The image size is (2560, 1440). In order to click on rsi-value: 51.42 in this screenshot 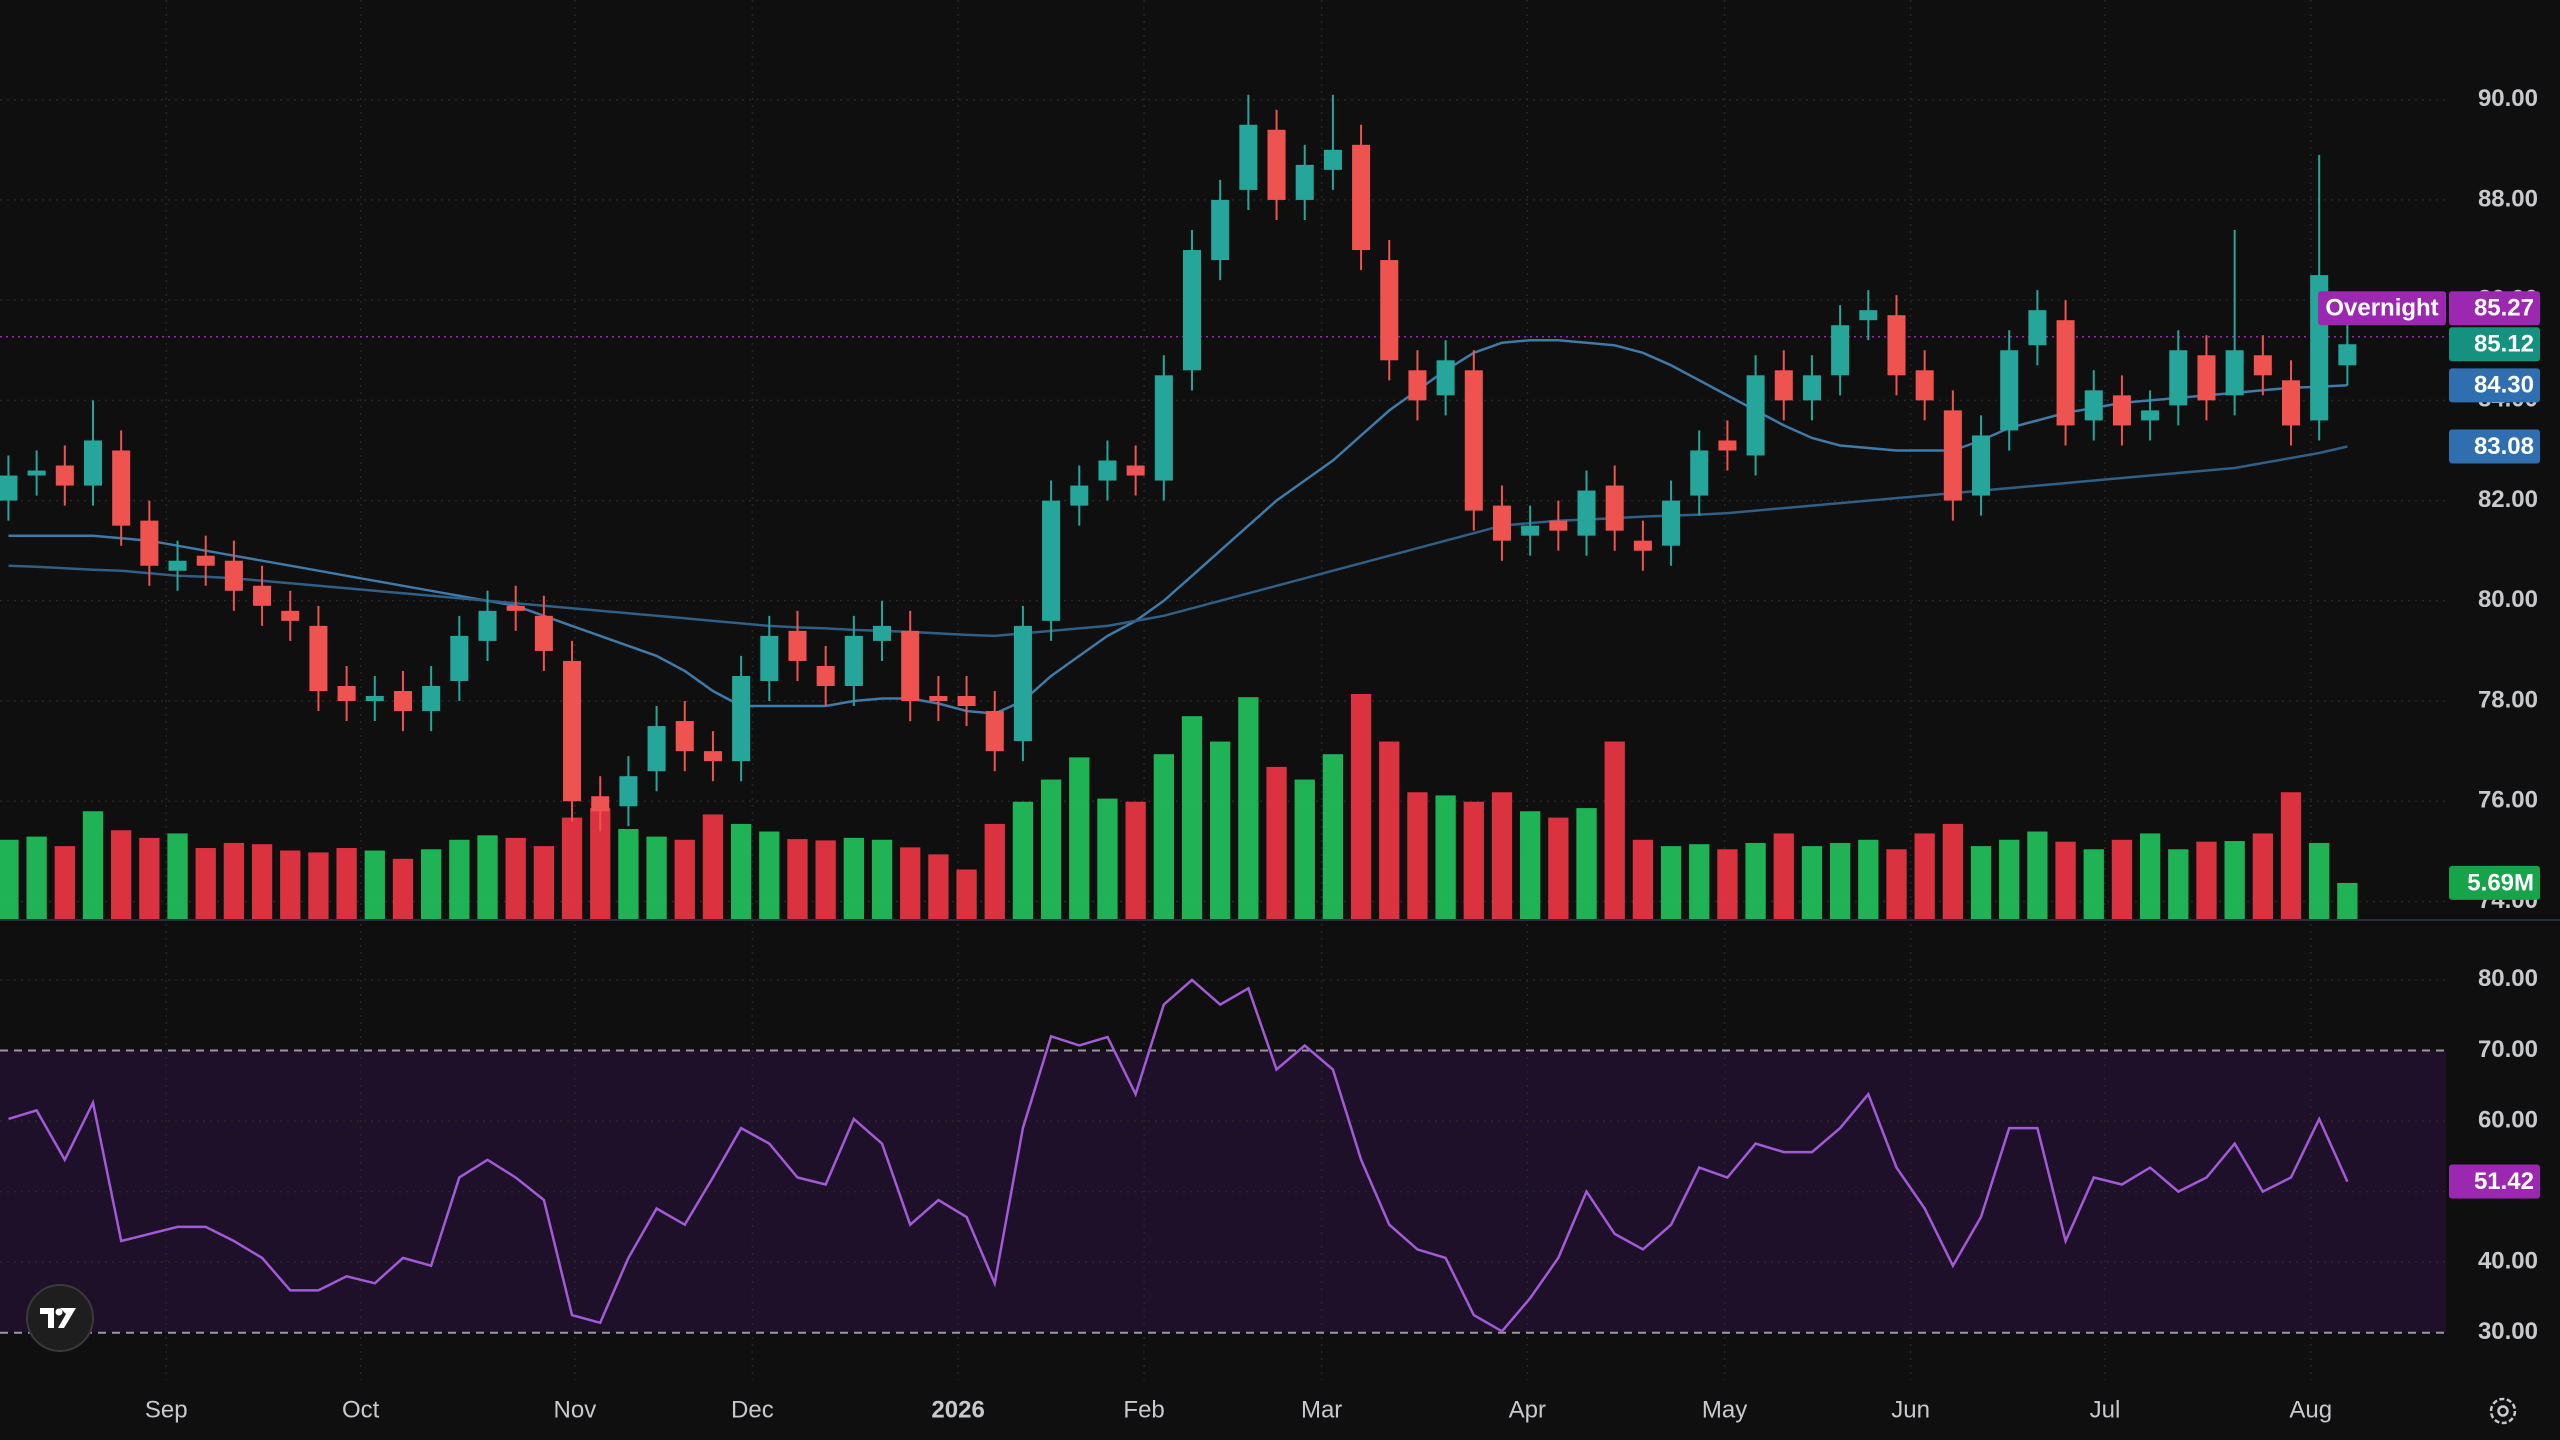, I will do `click(2504, 1181)`.